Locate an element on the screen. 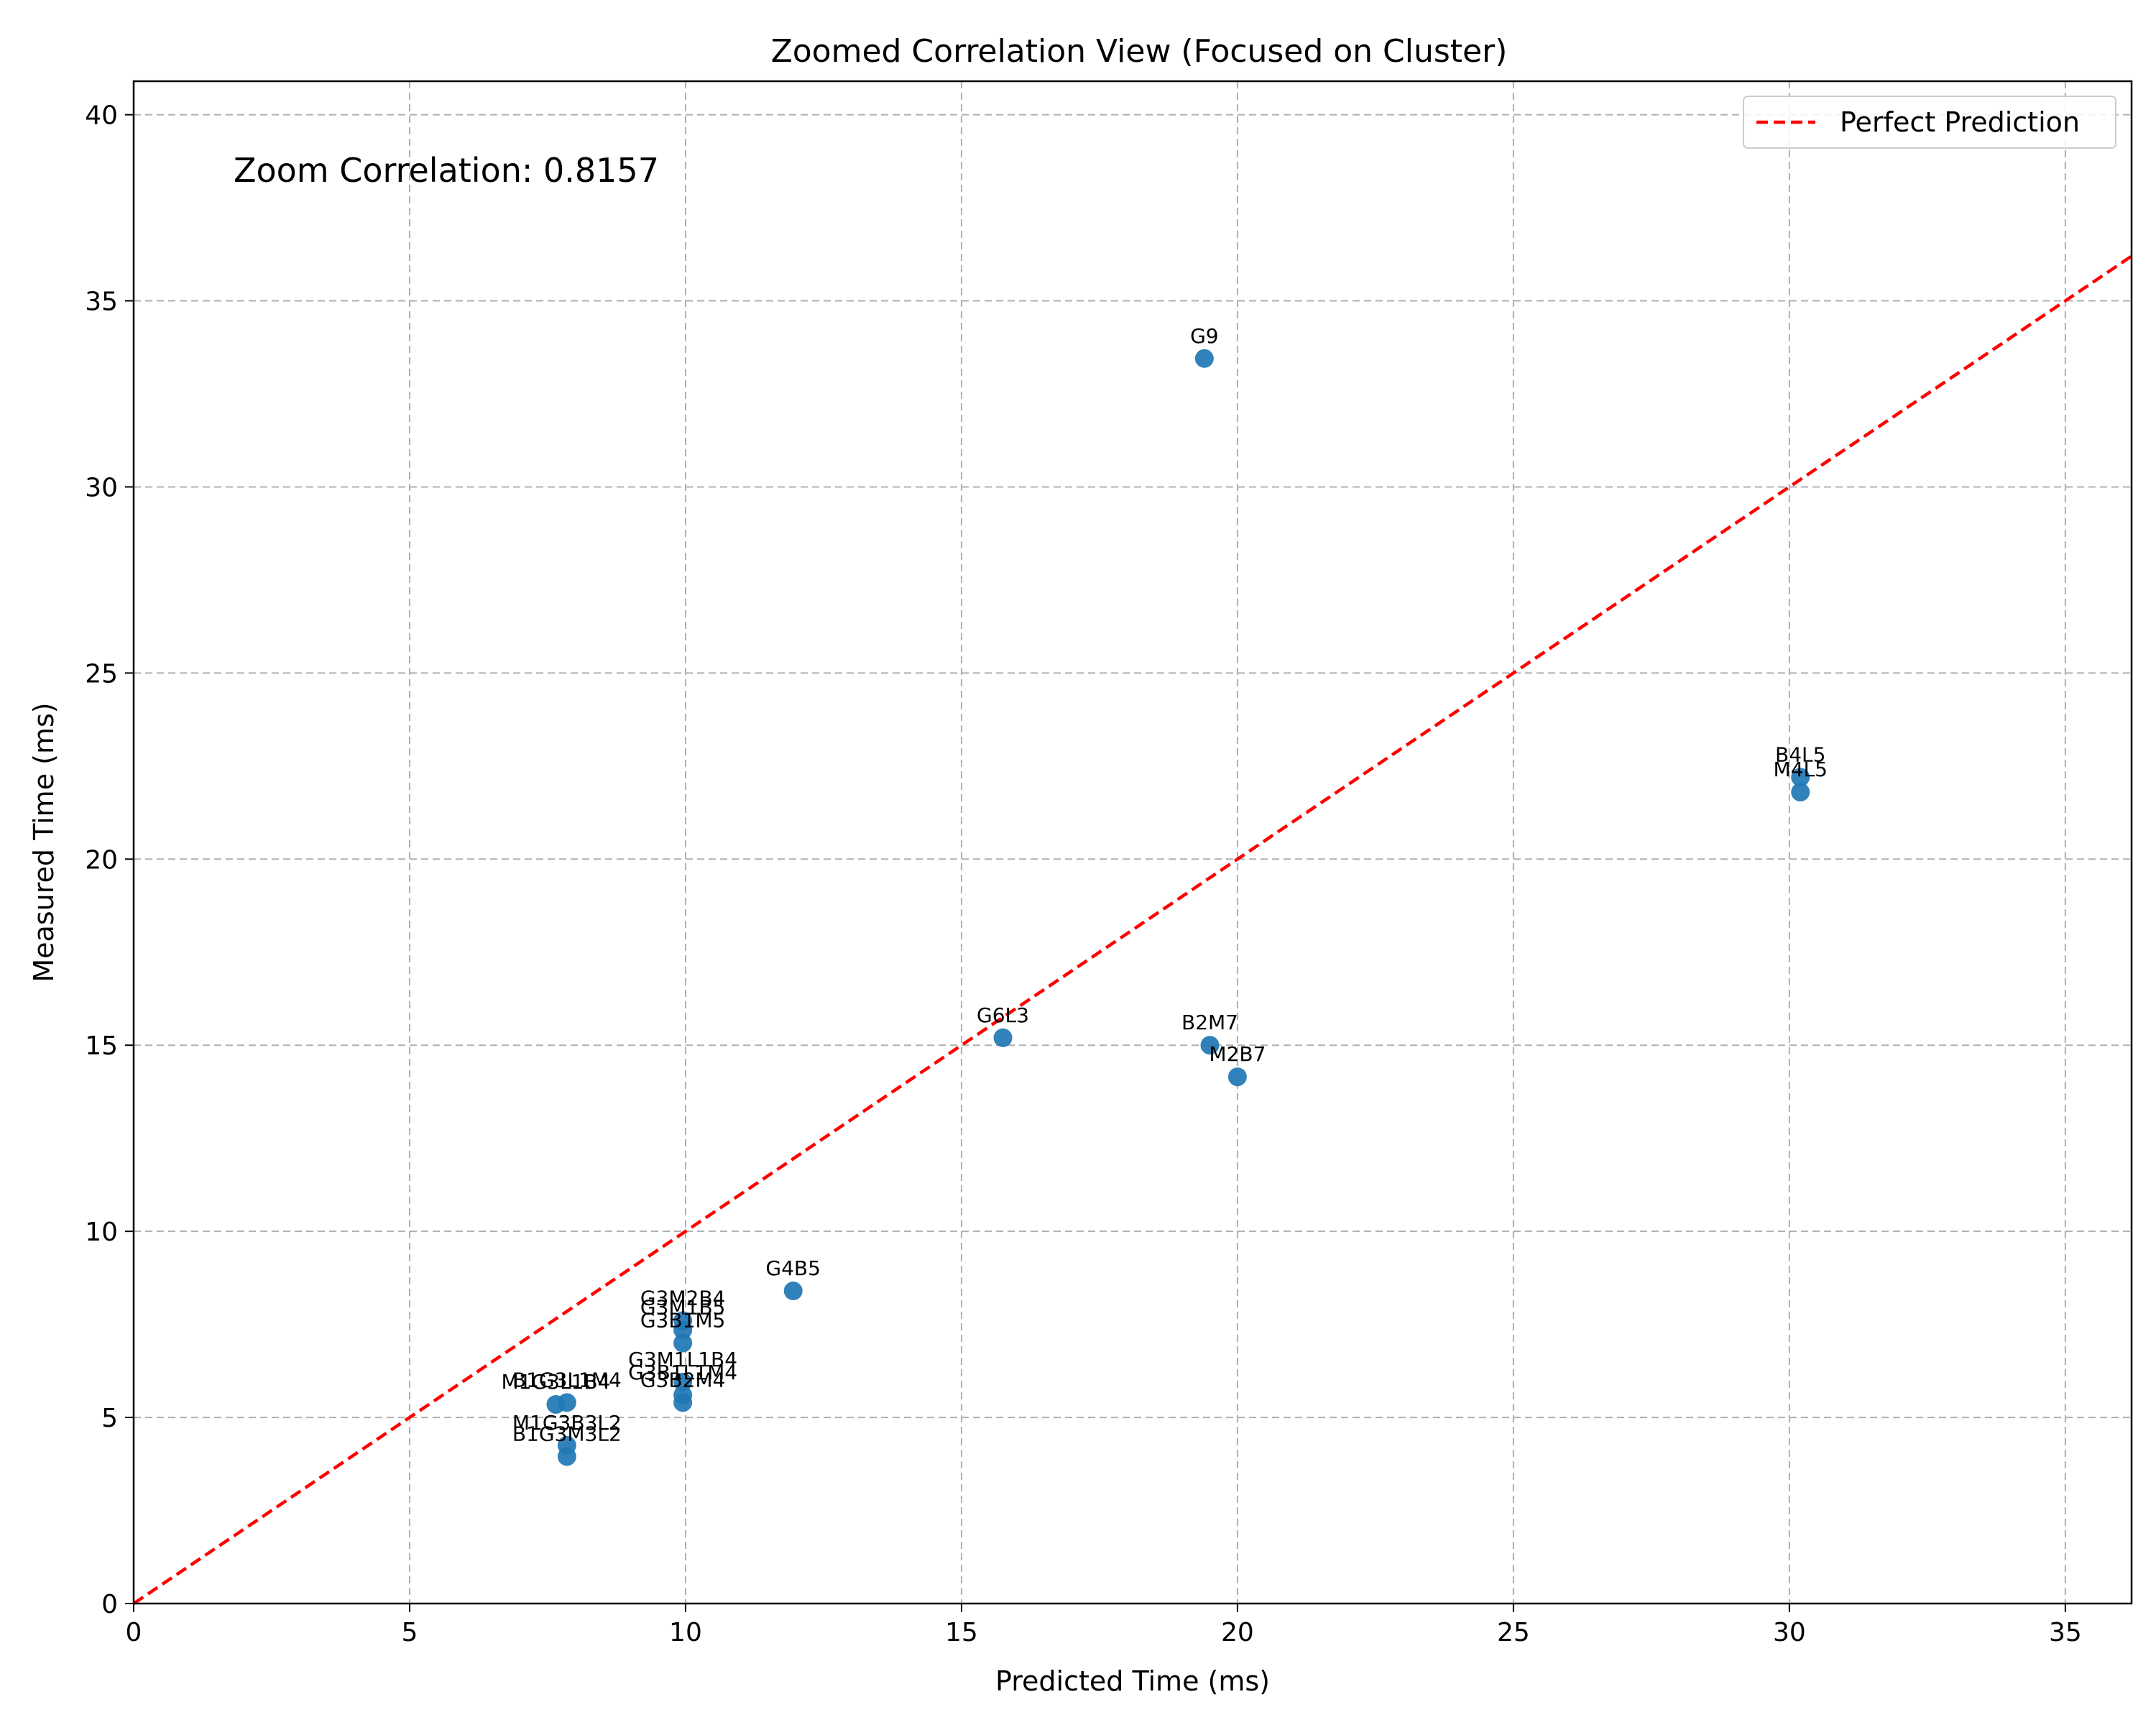 This screenshot has height=1725, width=2156. point-label: G4B5 is located at coordinates (793, 1268).